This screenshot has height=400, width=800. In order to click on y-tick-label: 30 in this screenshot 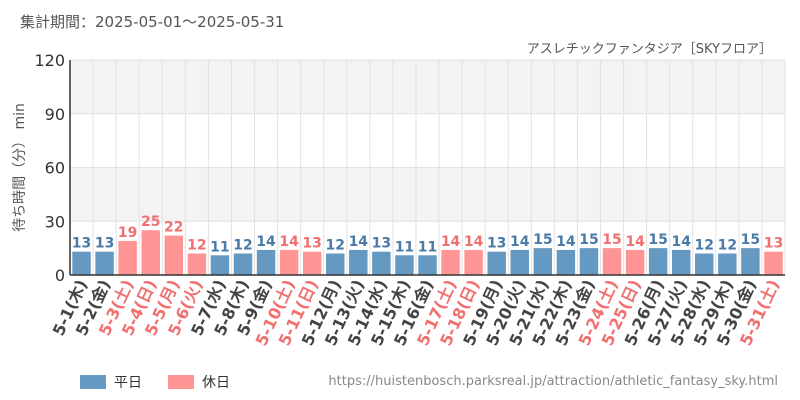, I will do `click(55, 221)`.